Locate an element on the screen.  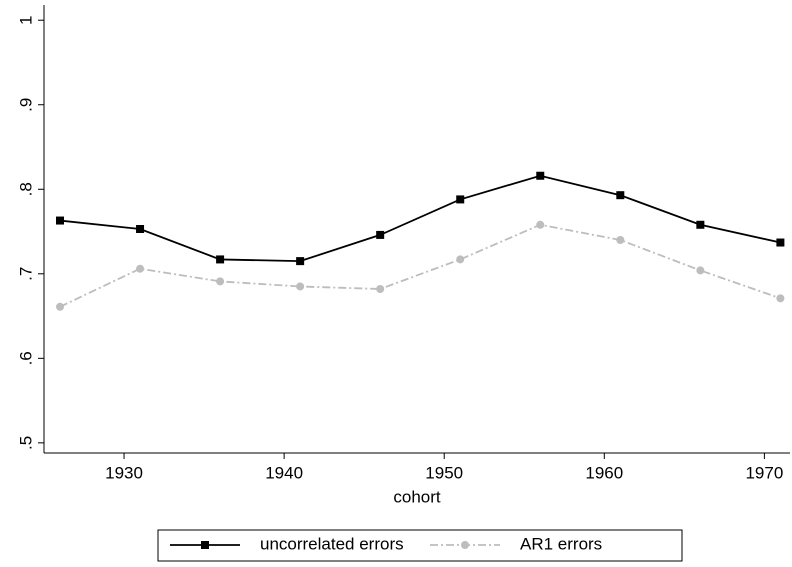
x-tick-label: 1960 is located at coordinates (604, 472).